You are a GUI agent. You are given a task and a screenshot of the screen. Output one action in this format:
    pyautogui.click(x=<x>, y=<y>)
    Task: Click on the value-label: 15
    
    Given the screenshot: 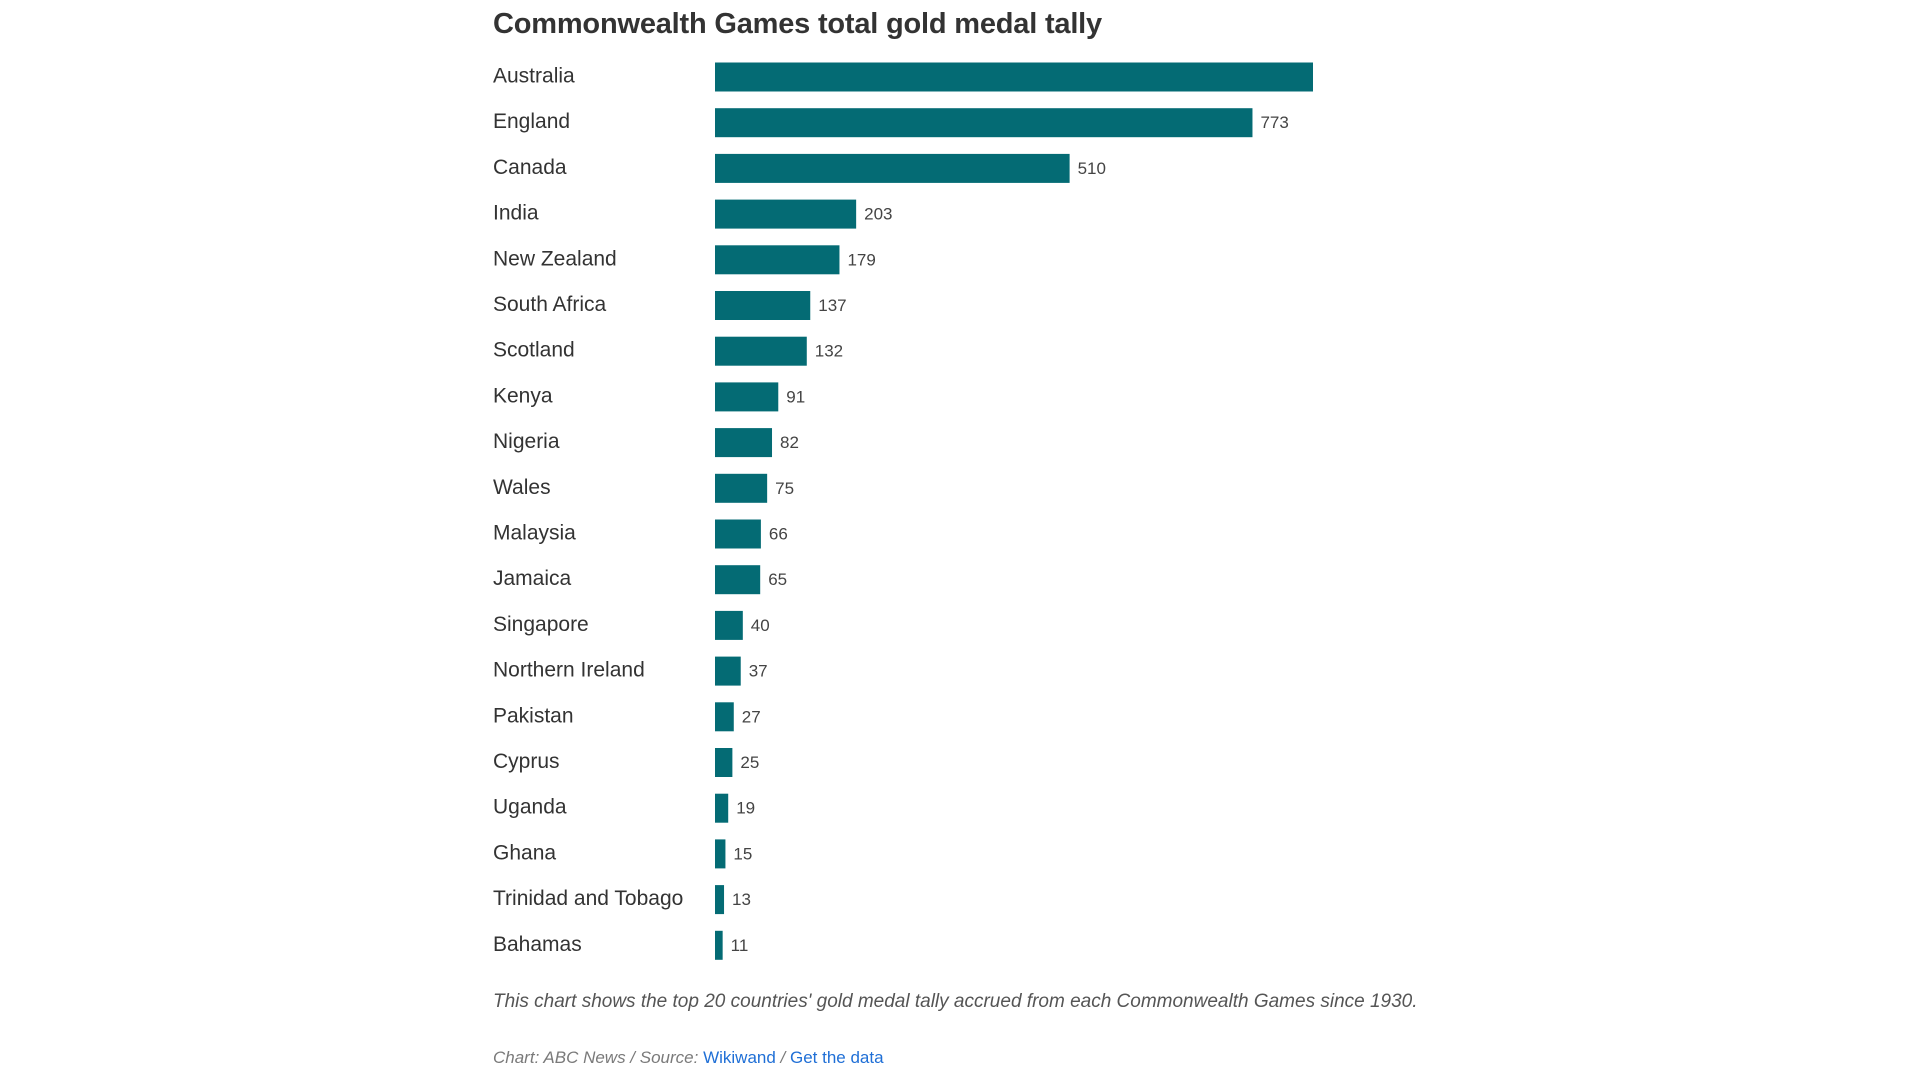 What is the action you would take?
    pyautogui.click(x=742, y=853)
    